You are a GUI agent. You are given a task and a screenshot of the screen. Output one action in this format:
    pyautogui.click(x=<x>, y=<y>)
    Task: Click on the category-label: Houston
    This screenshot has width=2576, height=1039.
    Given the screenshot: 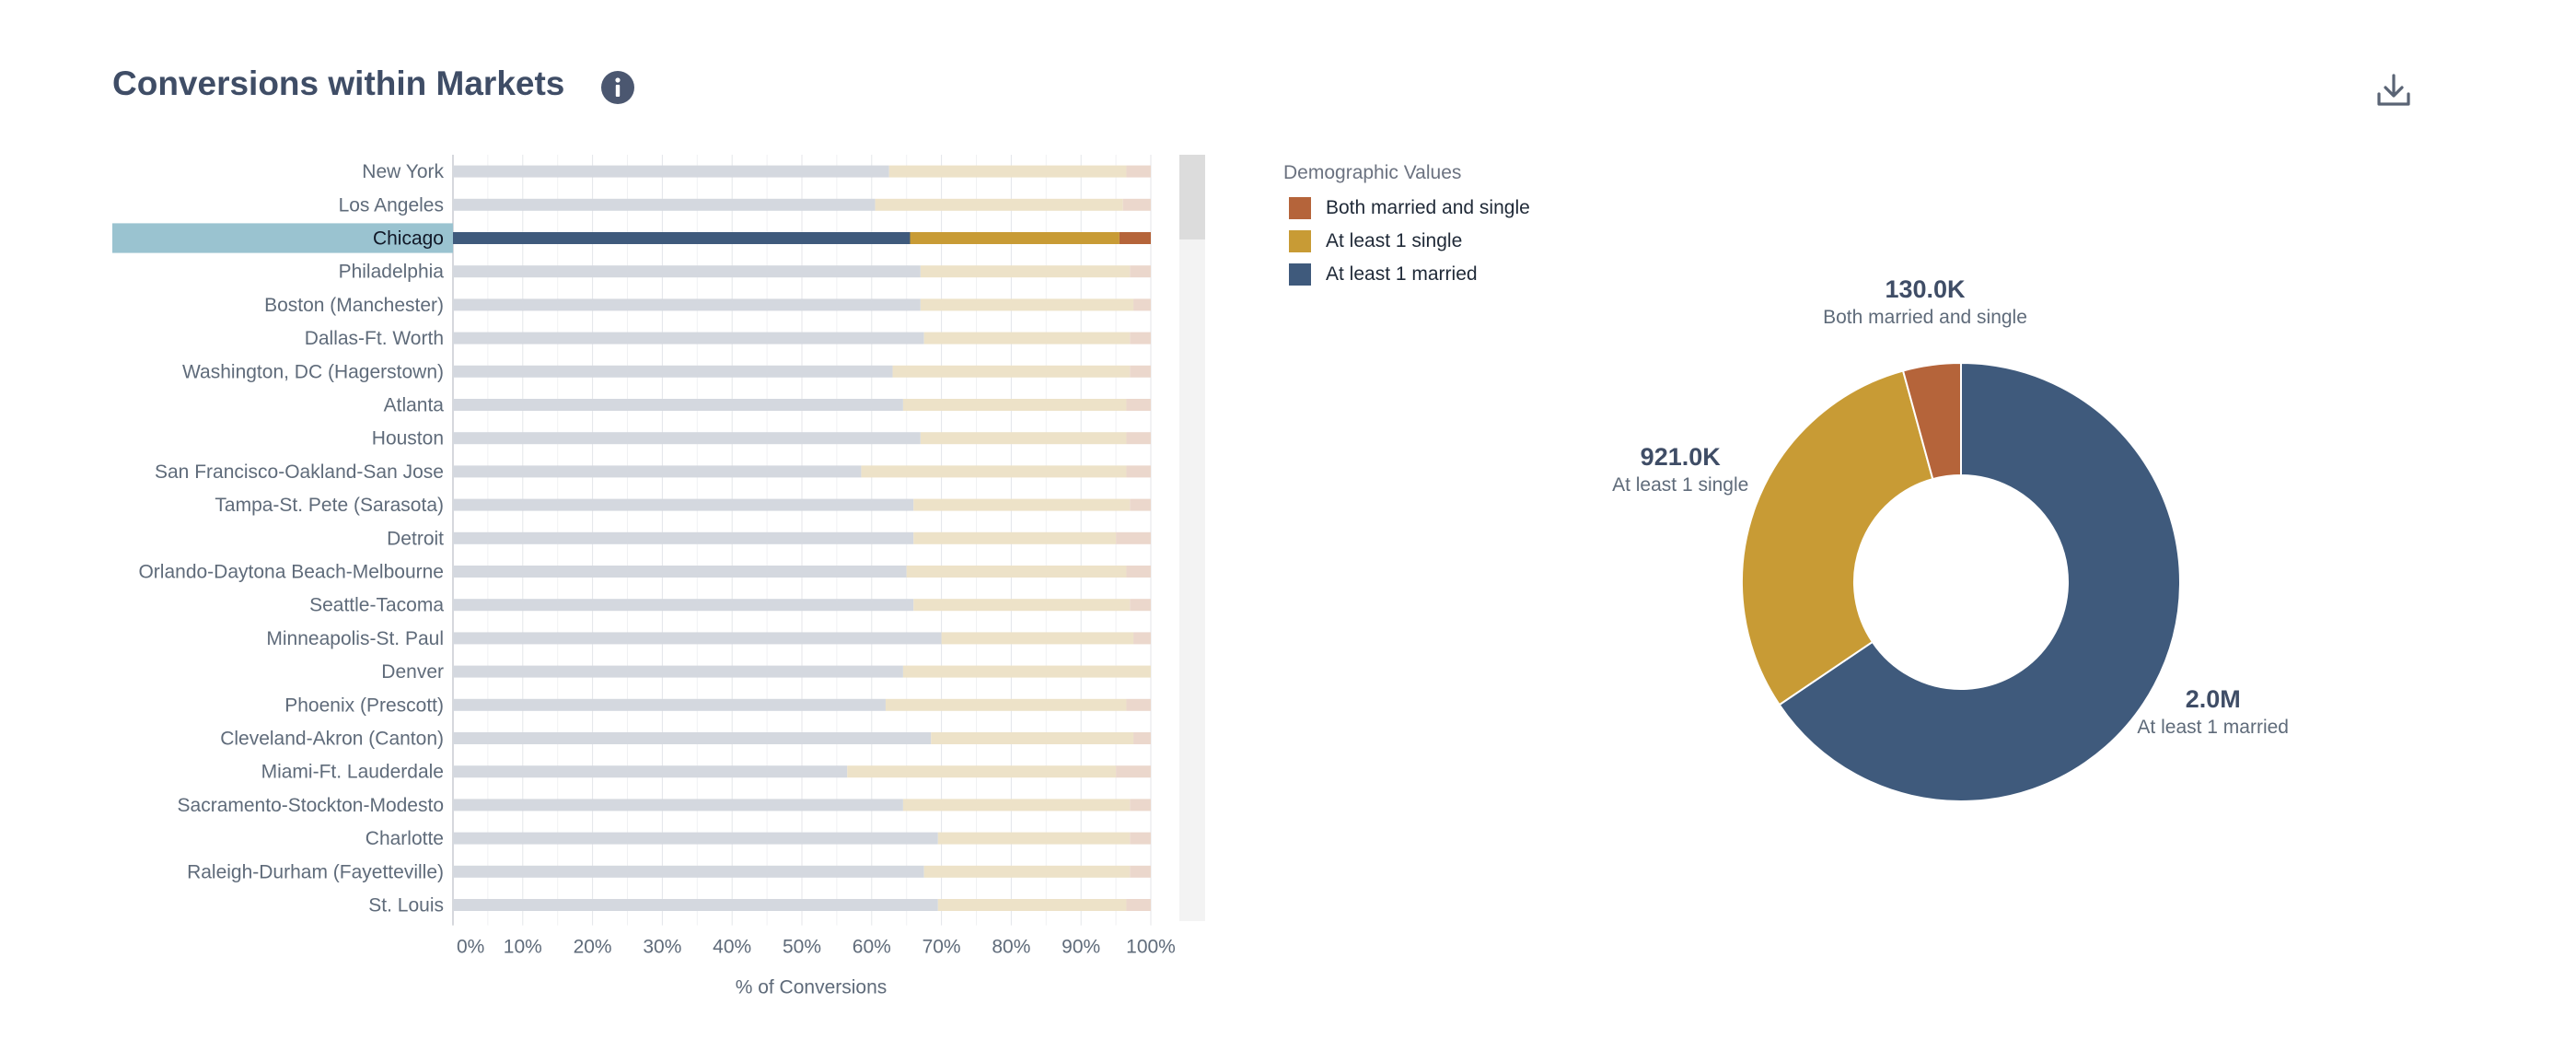 What is the action you would take?
    pyautogui.click(x=408, y=438)
    